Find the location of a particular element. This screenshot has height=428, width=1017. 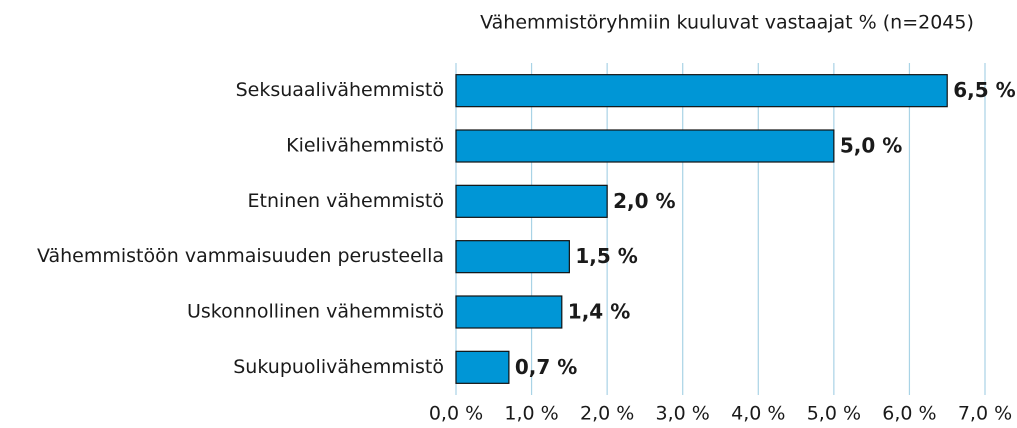

x-tick-label: 0,0 % is located at coordinates (456, 414).